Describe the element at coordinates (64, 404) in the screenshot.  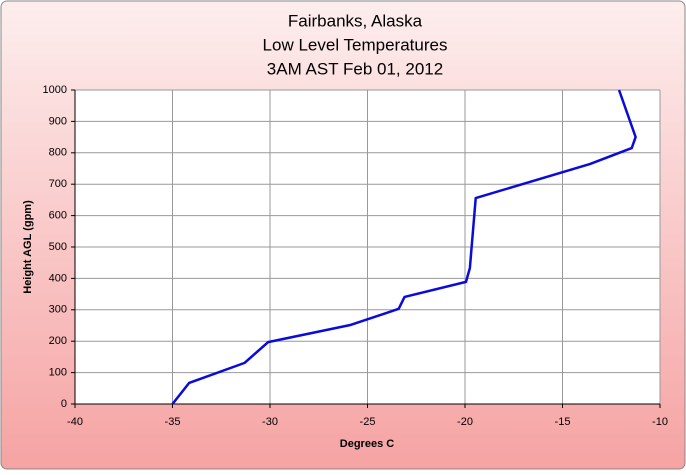
I see `y-tick-label: 0` at that location.